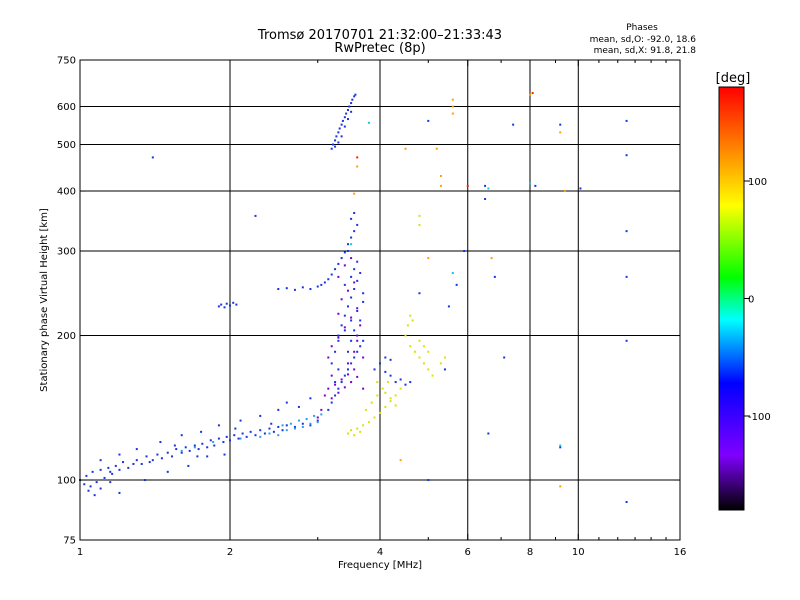 The image size is (800, 600). I want to click on stats-title: Phases, so click(642, 28).